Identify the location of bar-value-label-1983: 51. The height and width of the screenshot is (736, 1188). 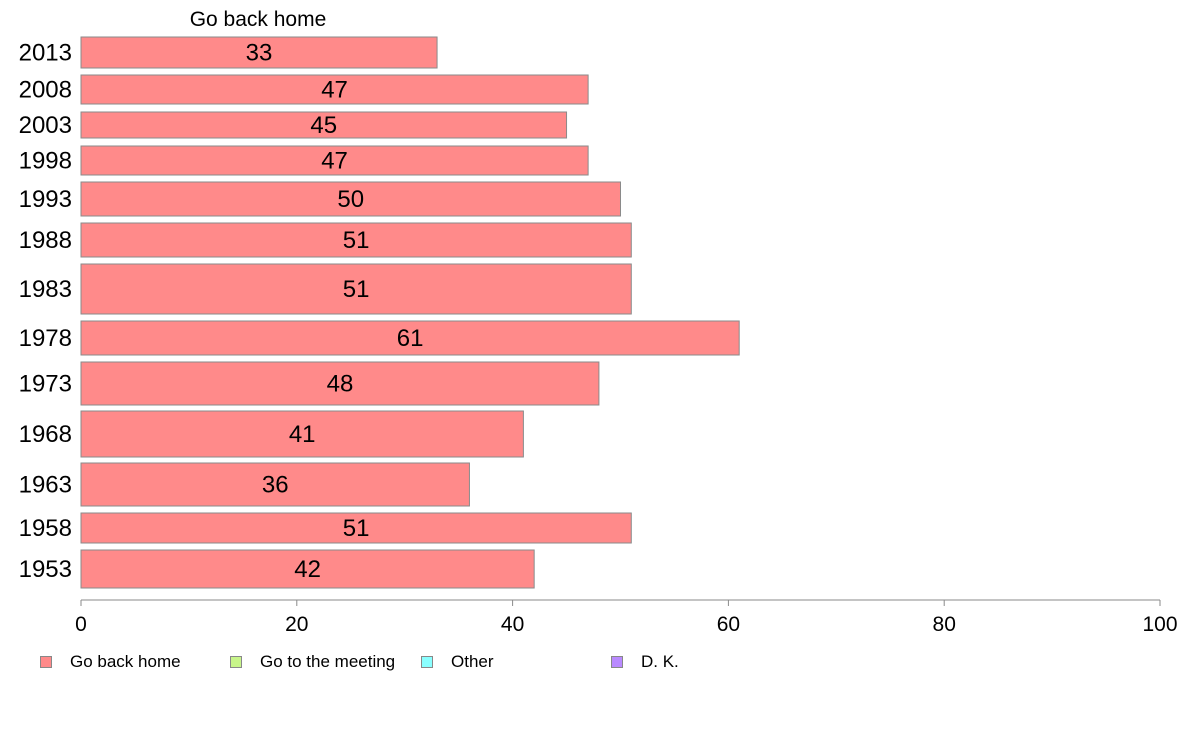
(356, 289).